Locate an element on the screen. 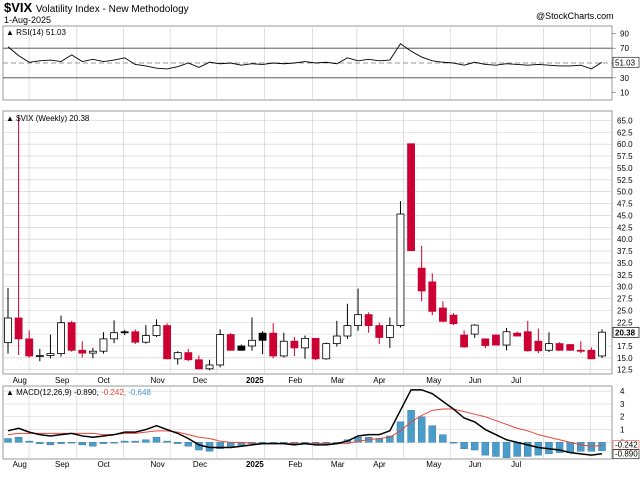 This screenshot has width=640, height=488. instrument-name: Volatility Index - New Methodology is located at coordinates (112, 9).